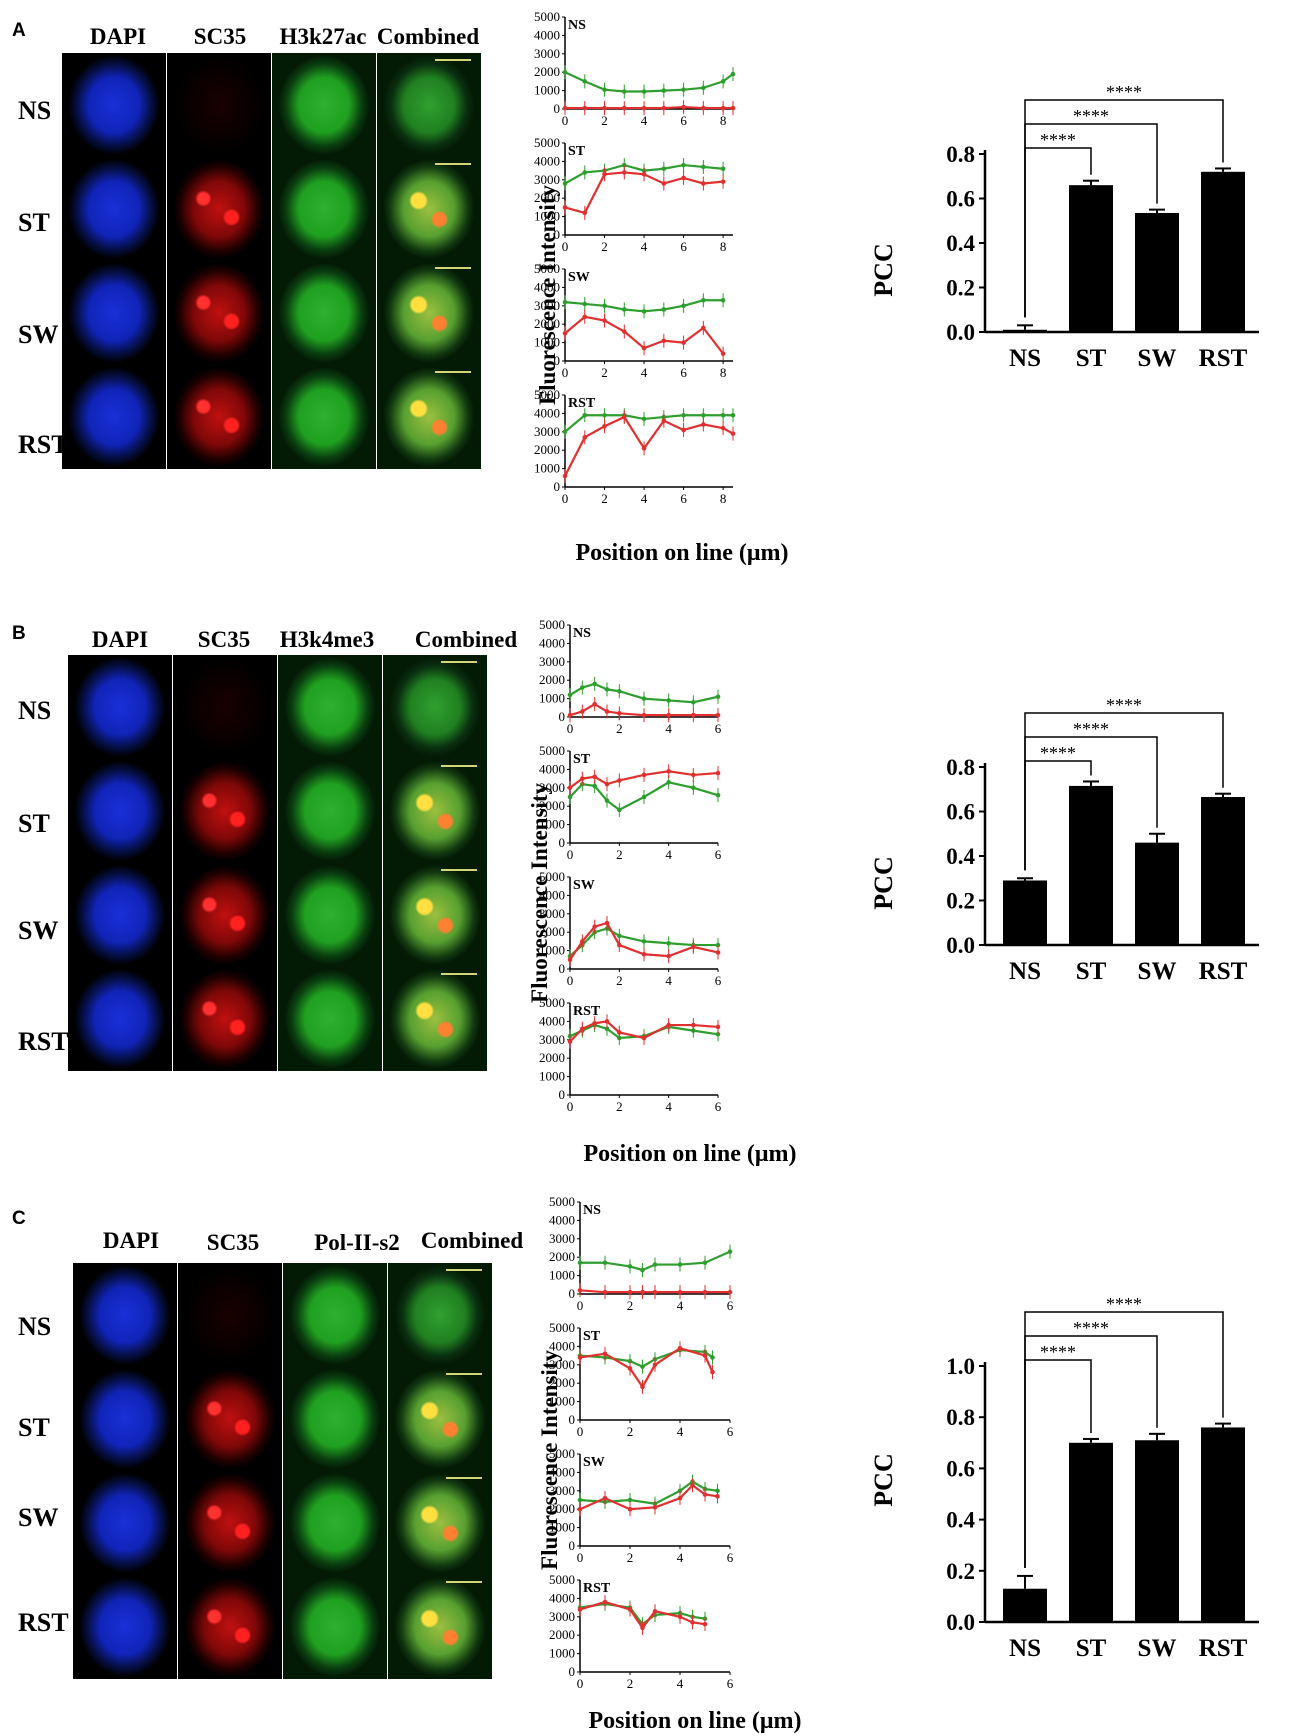 The height and width of the screenshot is (1736, 1292). I want to click on profile-x-axis-label: Position on line (μm), so click(690, 1154).